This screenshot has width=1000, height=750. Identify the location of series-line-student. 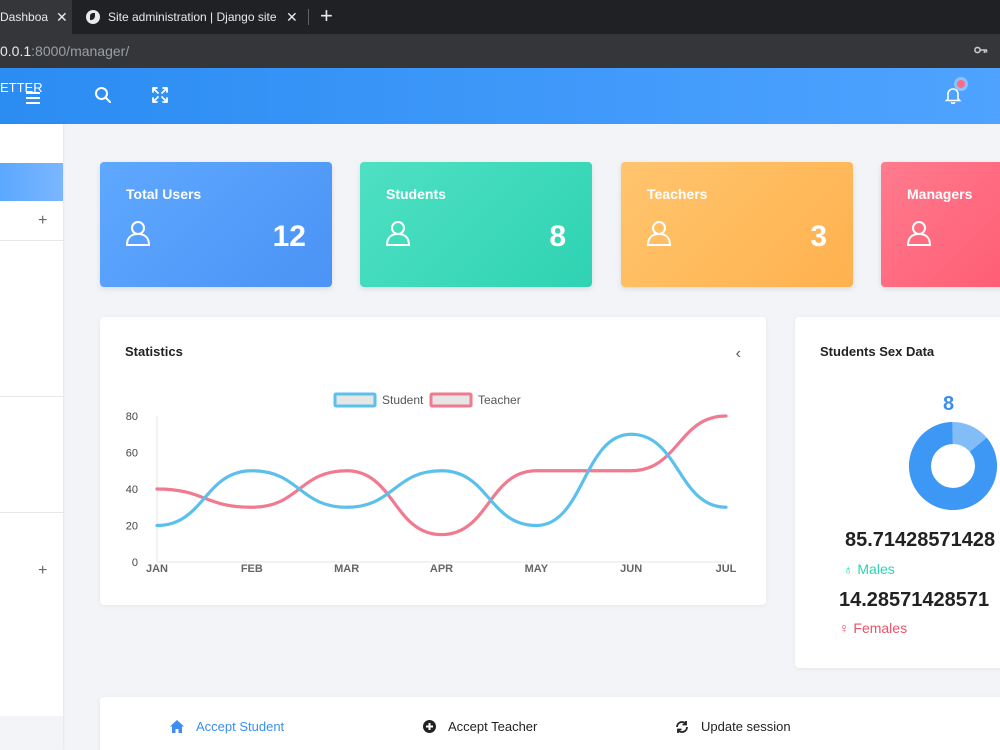
(441, 480).